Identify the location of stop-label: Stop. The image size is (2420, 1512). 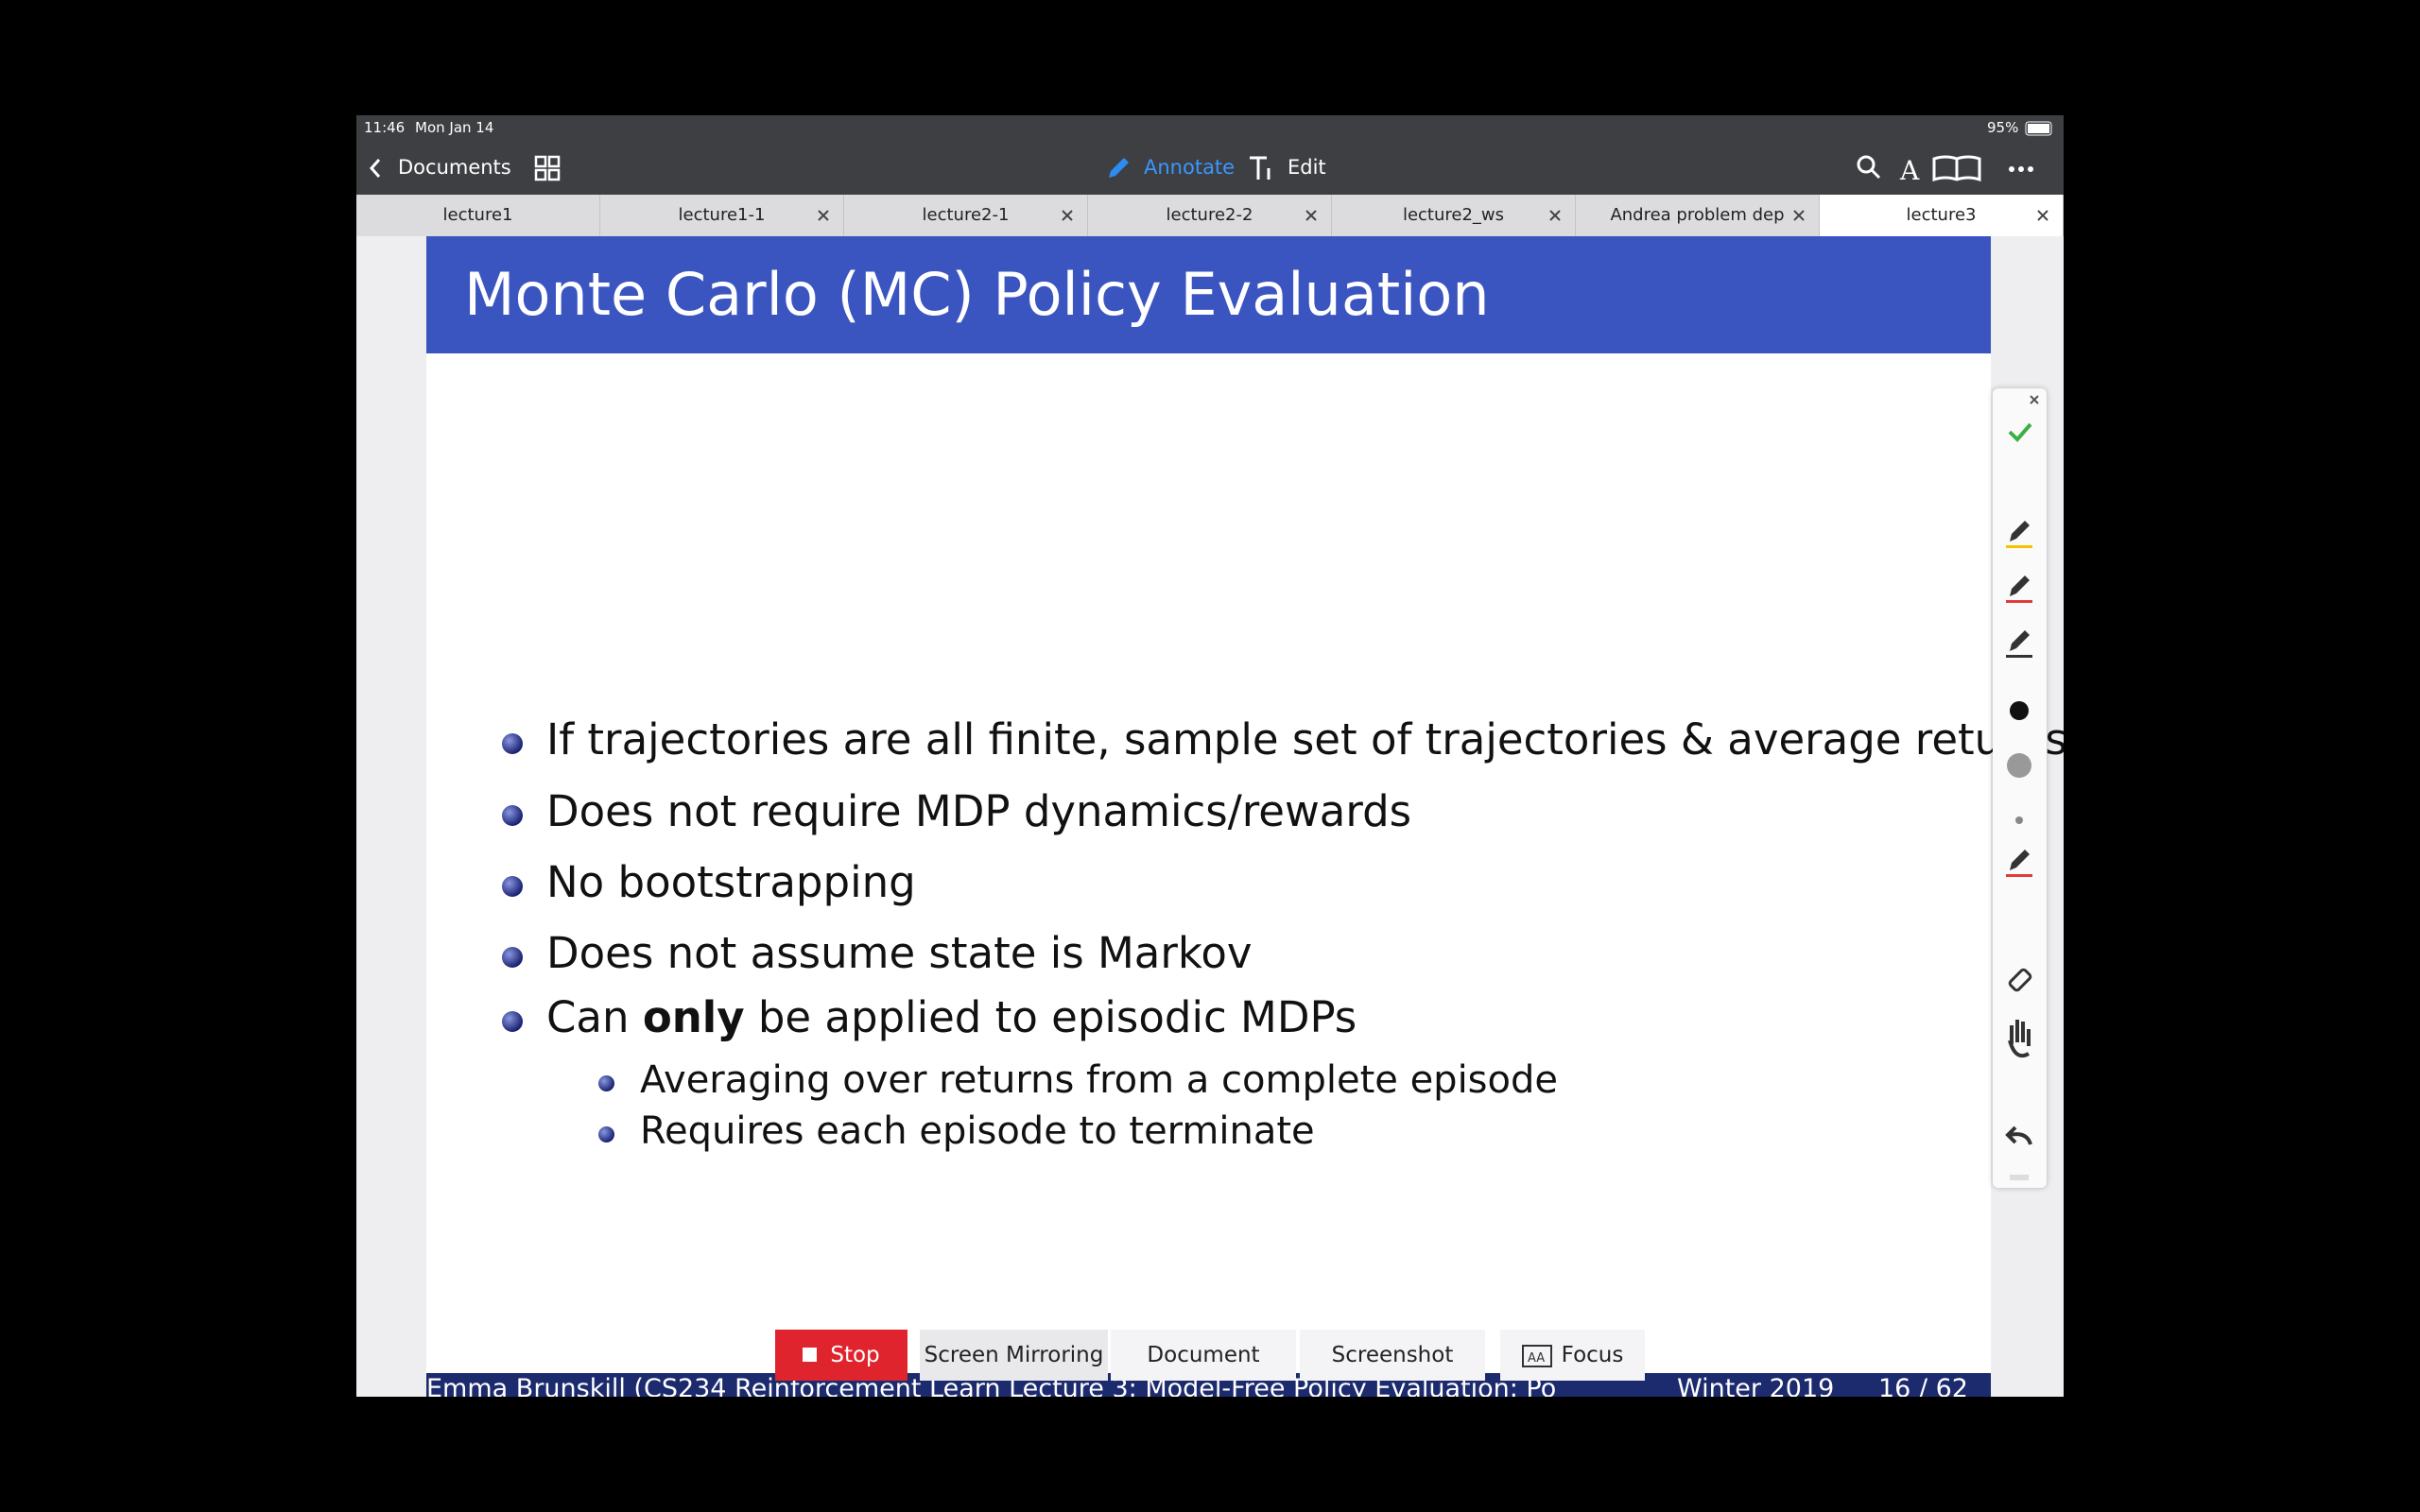
(855, 1355).